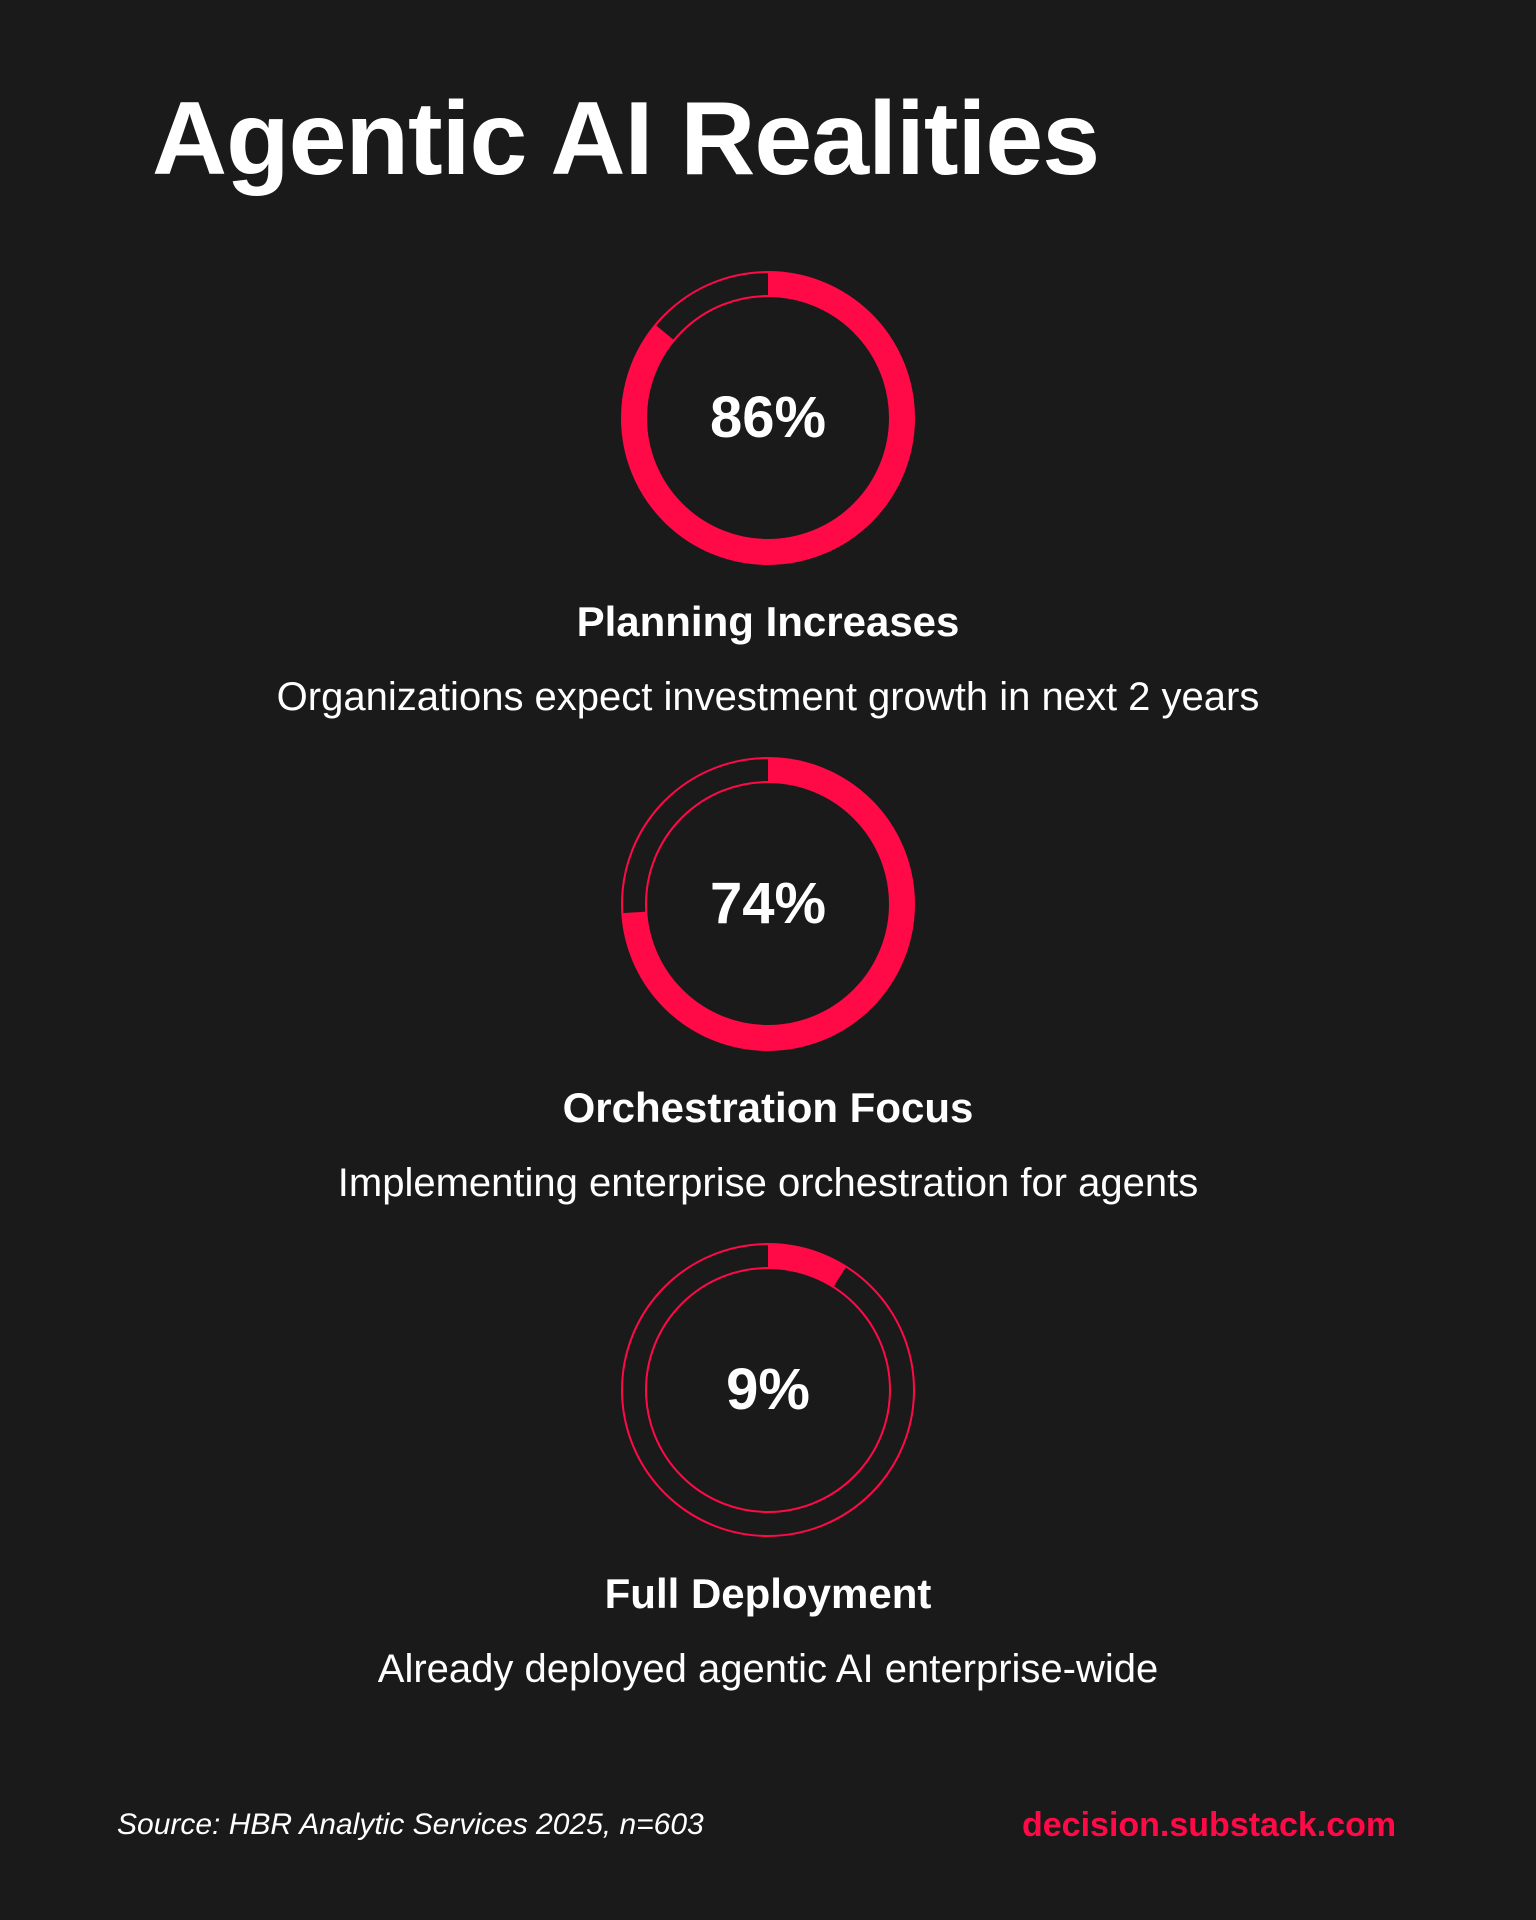 The width and height of the screenshot is (1536, 1920). I want to click on donut-value-label: 9%, so click(768, 1389).